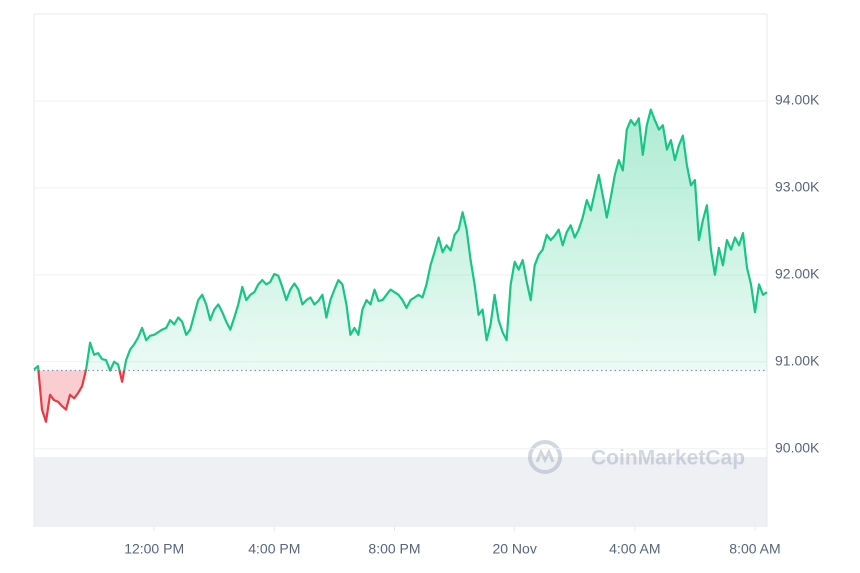 Image resolution: width=860 pixels, height=573 pixels. What do you see at coordinates (400, 492) in the screenshot?
I see `volume-area` at bounding box center [400, 492].